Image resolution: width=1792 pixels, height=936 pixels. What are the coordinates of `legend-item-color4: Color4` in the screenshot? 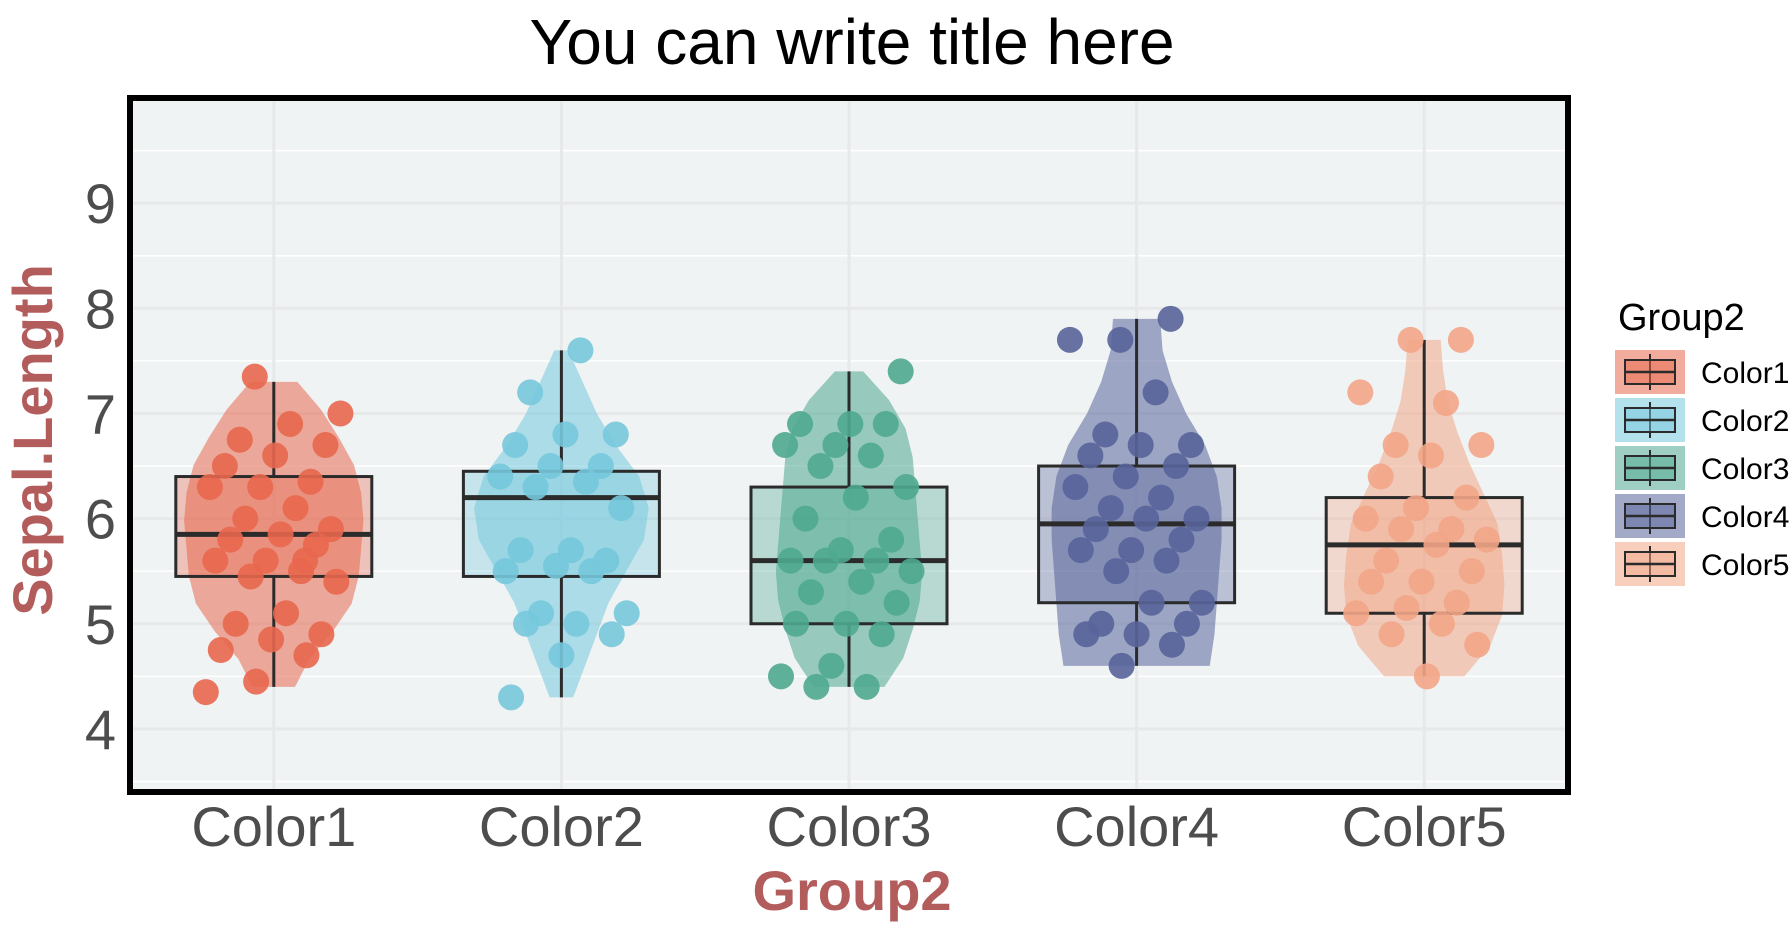 It's located at (1702, 516).